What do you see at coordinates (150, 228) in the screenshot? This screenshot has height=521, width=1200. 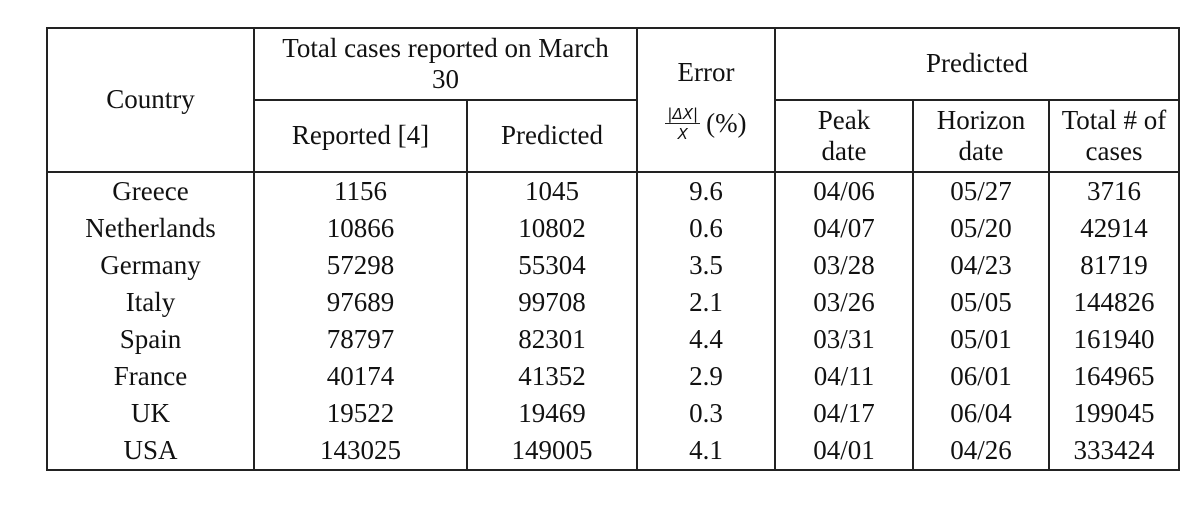 I see `cell-country: Netherlands` at bounding box center [150, 228].